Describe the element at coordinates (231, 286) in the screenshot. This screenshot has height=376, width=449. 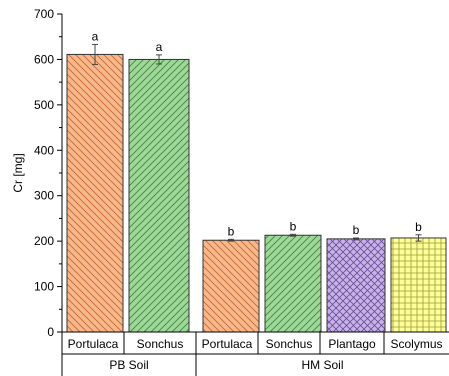
I see `bar-hm-soil-portulaca` at that location.